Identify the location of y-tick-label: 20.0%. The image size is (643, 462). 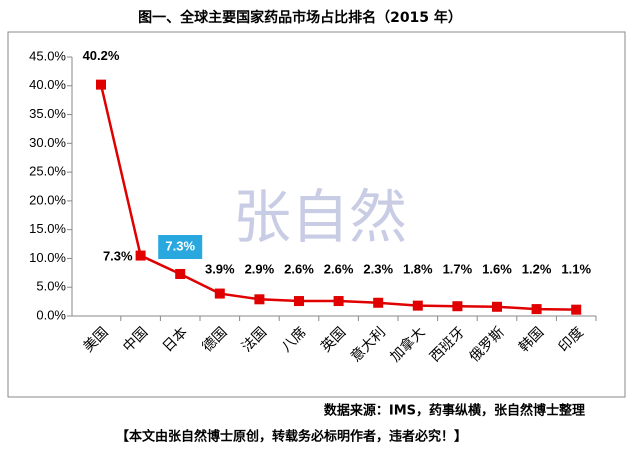
(47, 199).